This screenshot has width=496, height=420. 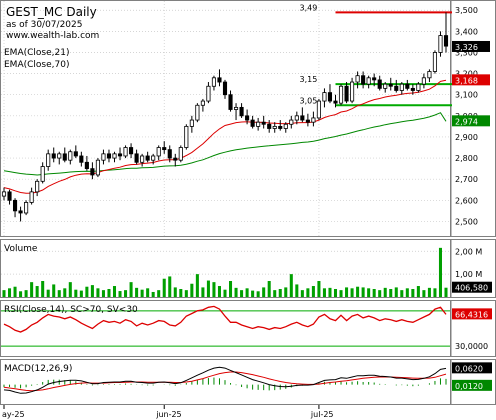 What do you see at coordinates (472, 287) in the screenshot?
I see `volume-last-bg` at bounding box center [472, 287].